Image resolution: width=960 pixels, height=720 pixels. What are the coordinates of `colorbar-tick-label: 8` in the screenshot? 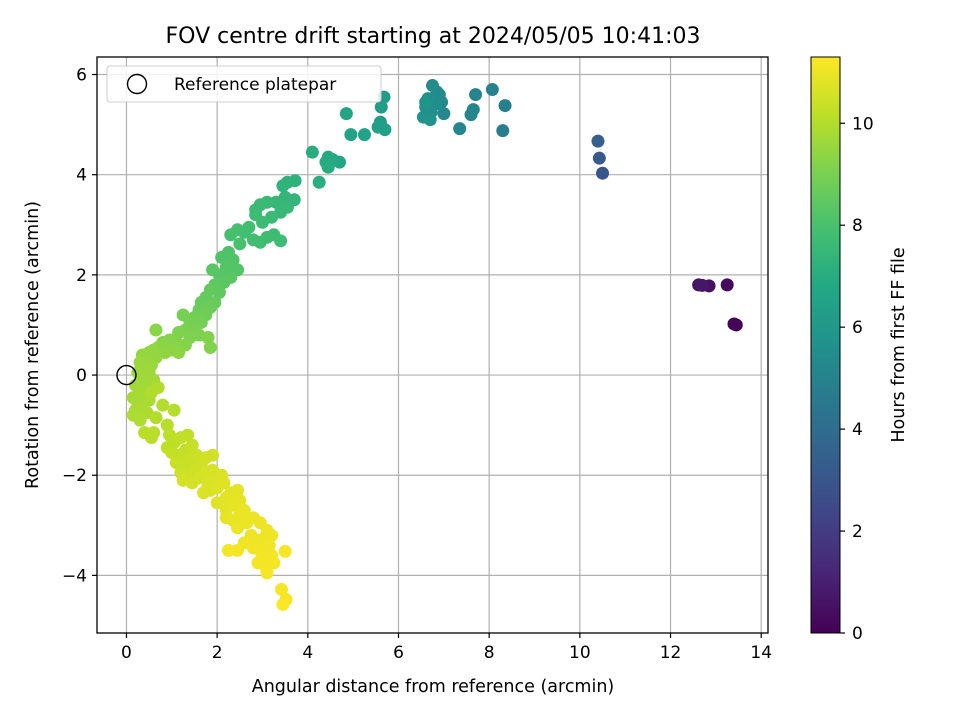 It's located at (857, 226).